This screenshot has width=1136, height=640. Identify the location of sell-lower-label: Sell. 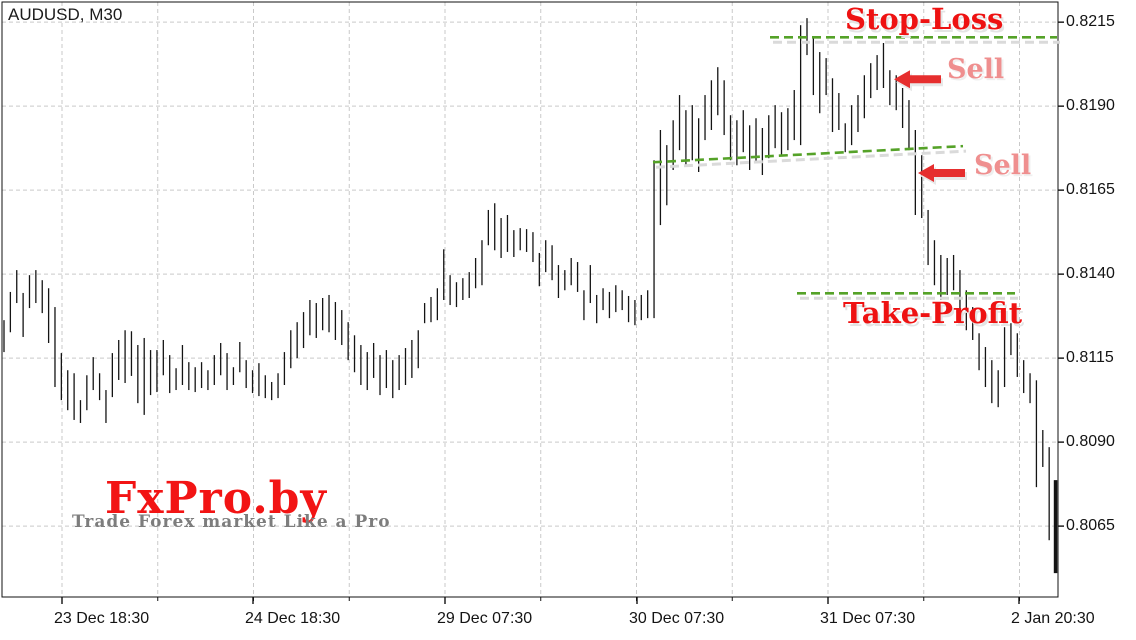
(1003, 165).